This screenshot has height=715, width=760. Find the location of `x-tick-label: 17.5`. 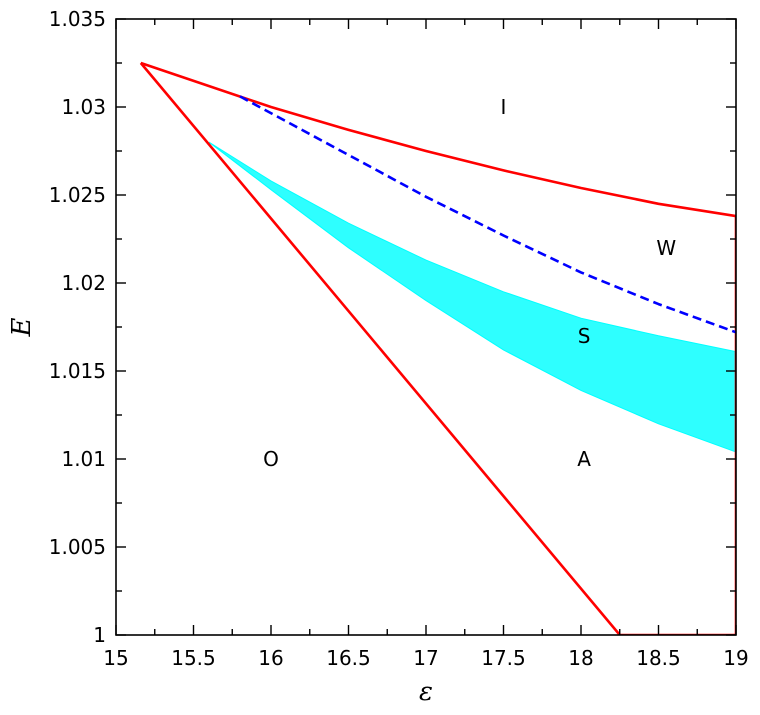

x-tick-label: 17.5 is located at coordinates (503, 658).